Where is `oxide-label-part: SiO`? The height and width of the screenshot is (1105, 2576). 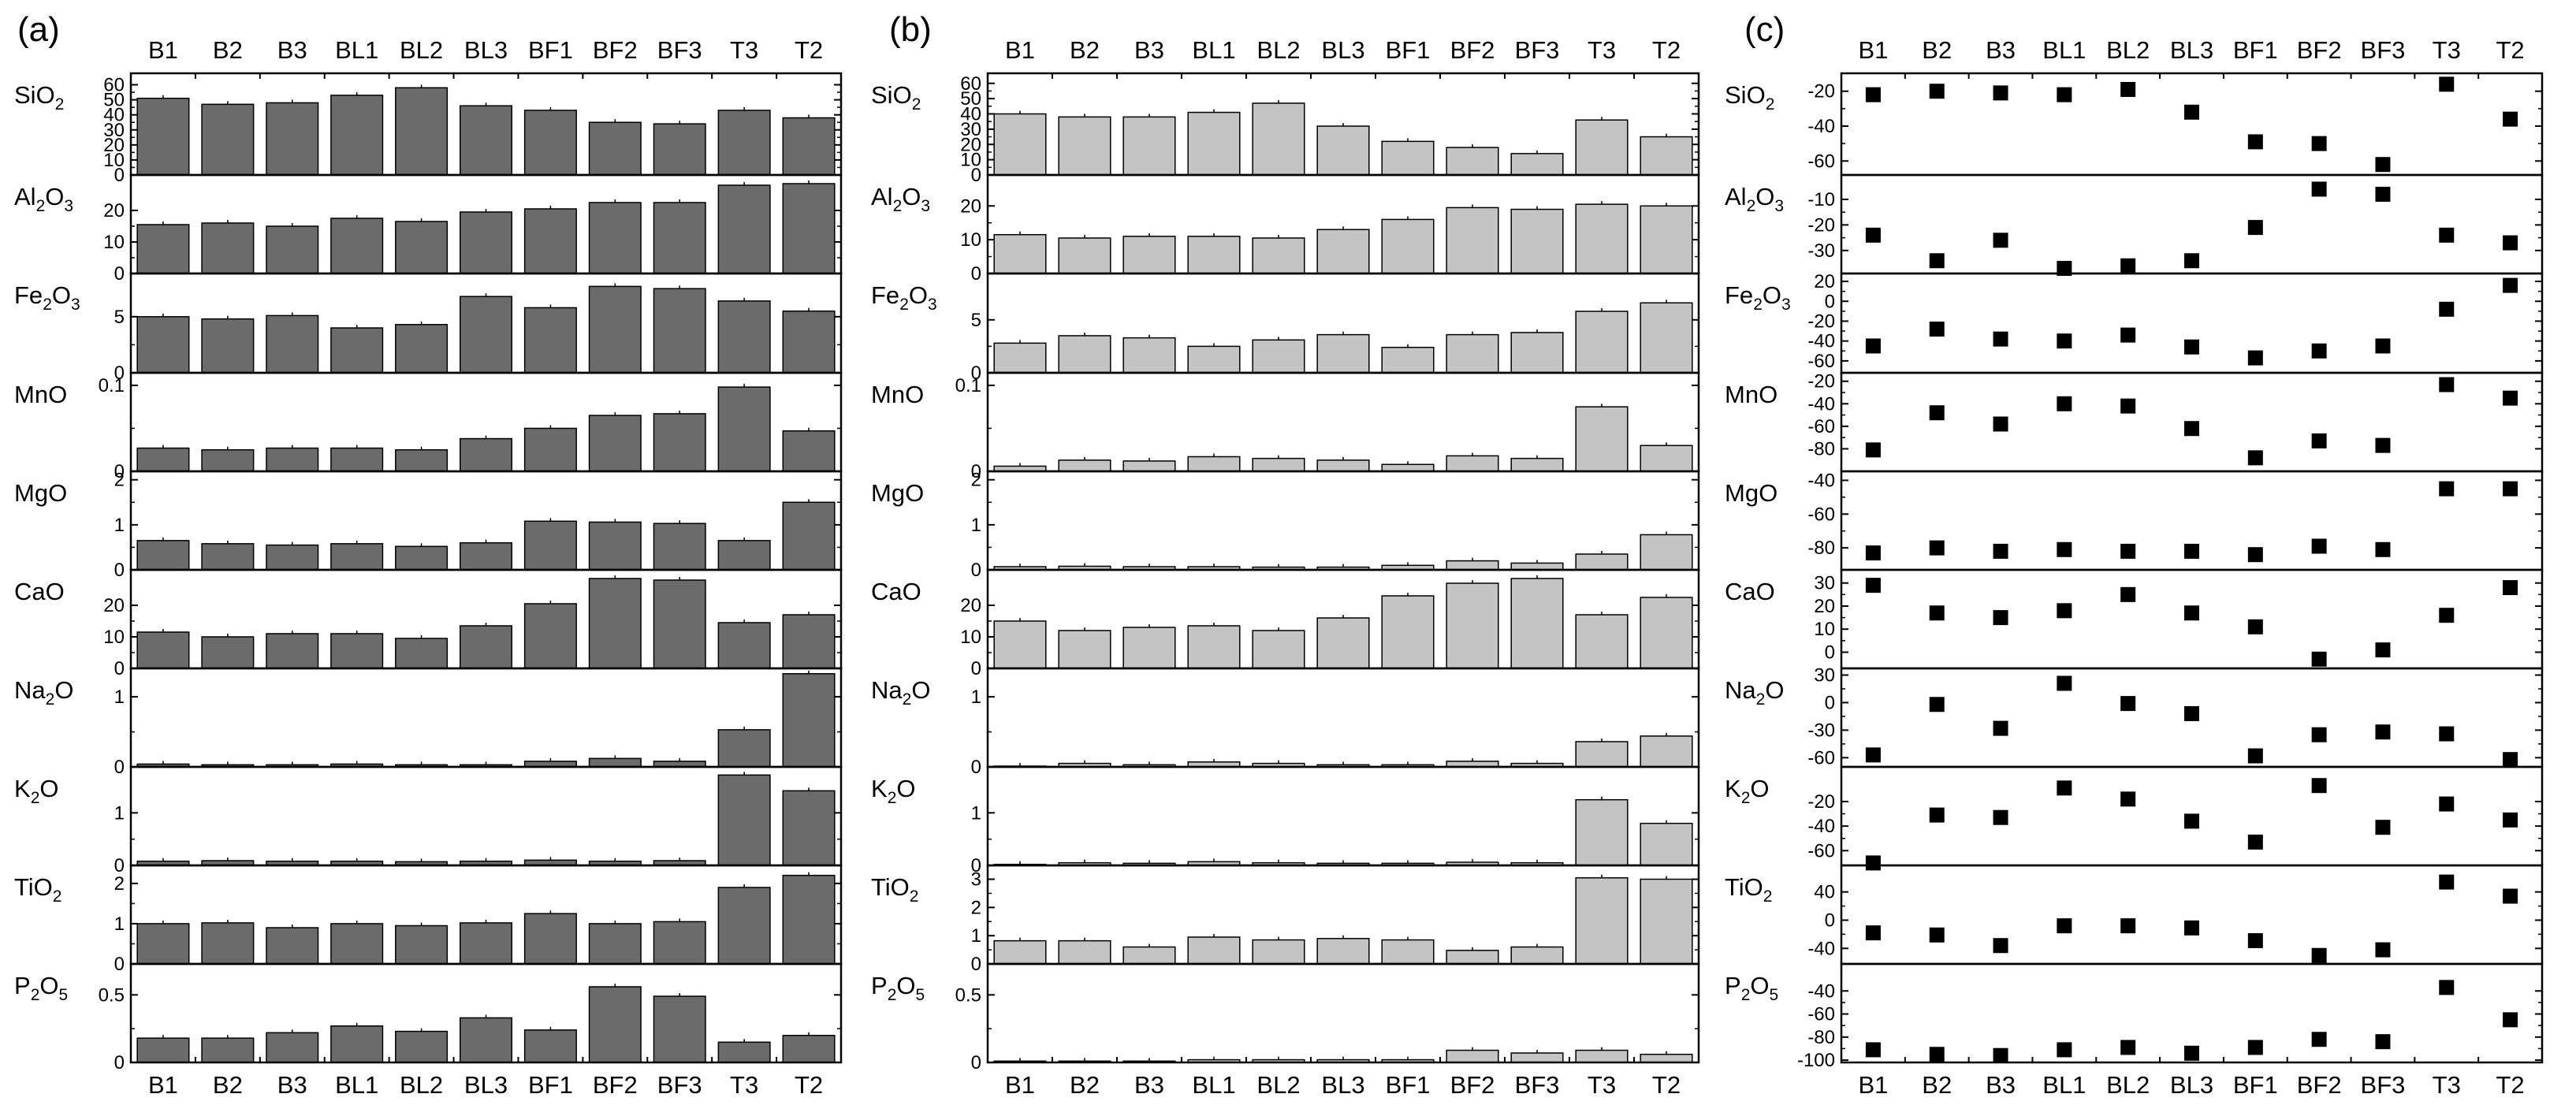
oxide-label-part: SiO is located at coordinates (1745, 95).